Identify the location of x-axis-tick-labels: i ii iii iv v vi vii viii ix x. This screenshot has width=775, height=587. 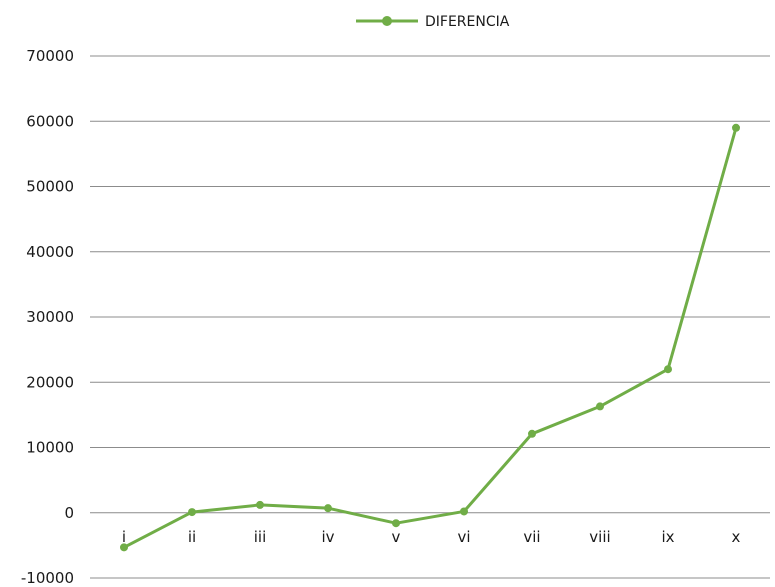
(431, 537).